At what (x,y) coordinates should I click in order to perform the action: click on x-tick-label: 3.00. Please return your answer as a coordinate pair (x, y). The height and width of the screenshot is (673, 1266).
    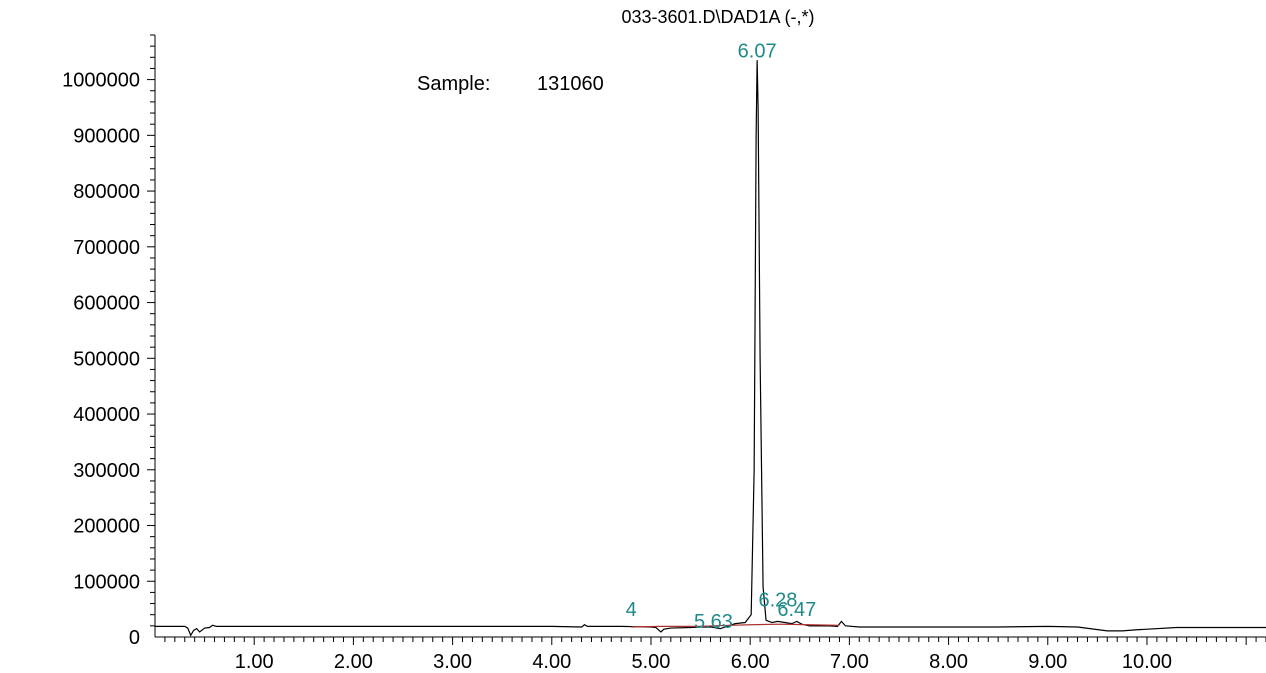
    Looking at the image, I should click on (452, 662).